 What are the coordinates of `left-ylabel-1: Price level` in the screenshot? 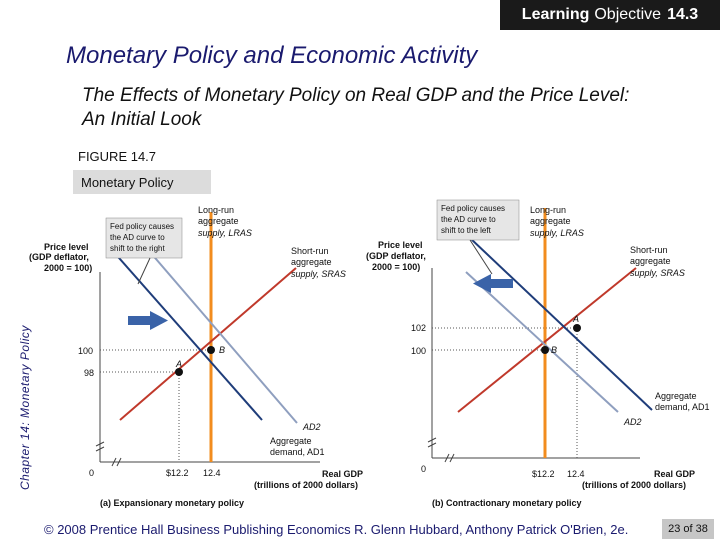 It's located at (66, 247).